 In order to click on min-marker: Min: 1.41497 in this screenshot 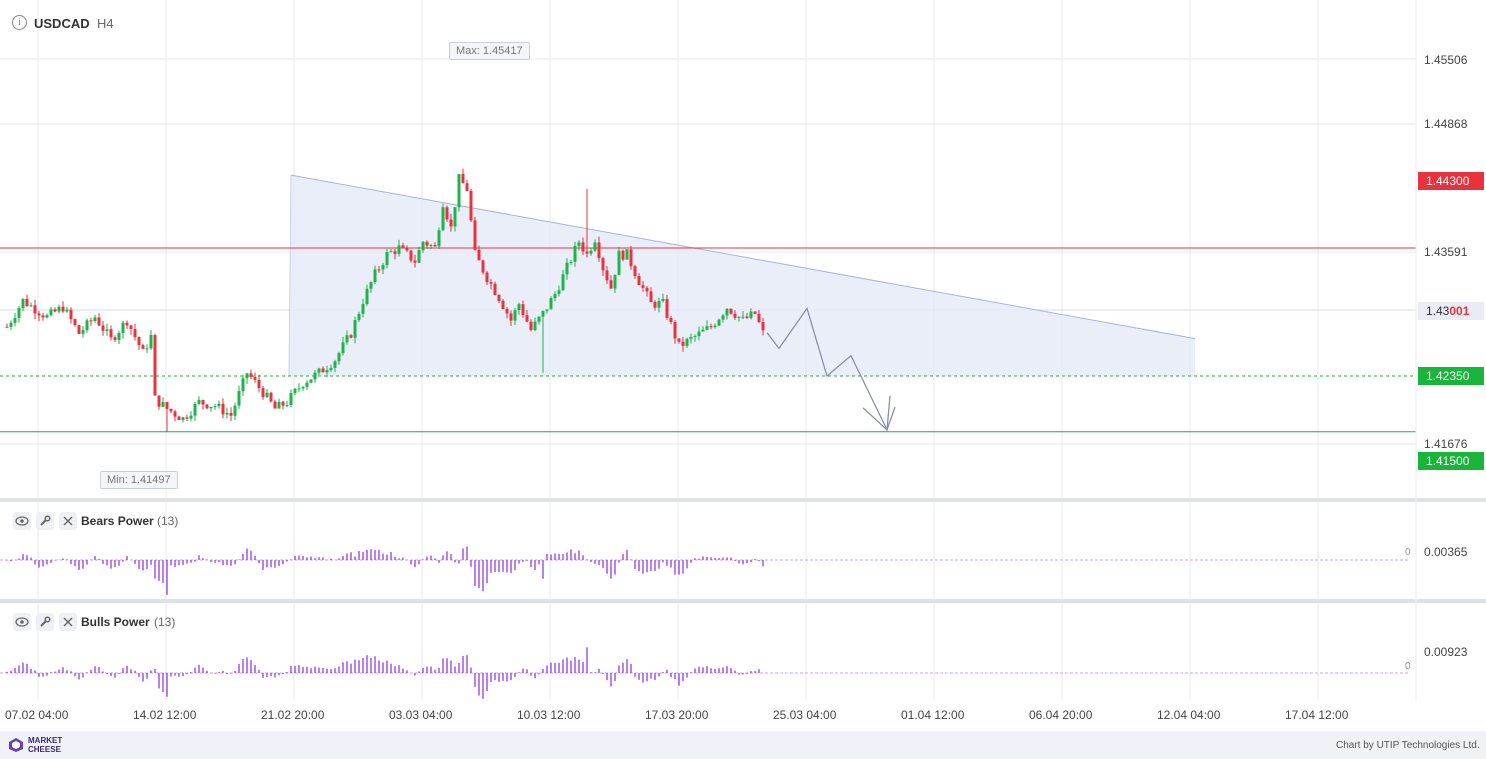, I will do `click(139, 480)`.